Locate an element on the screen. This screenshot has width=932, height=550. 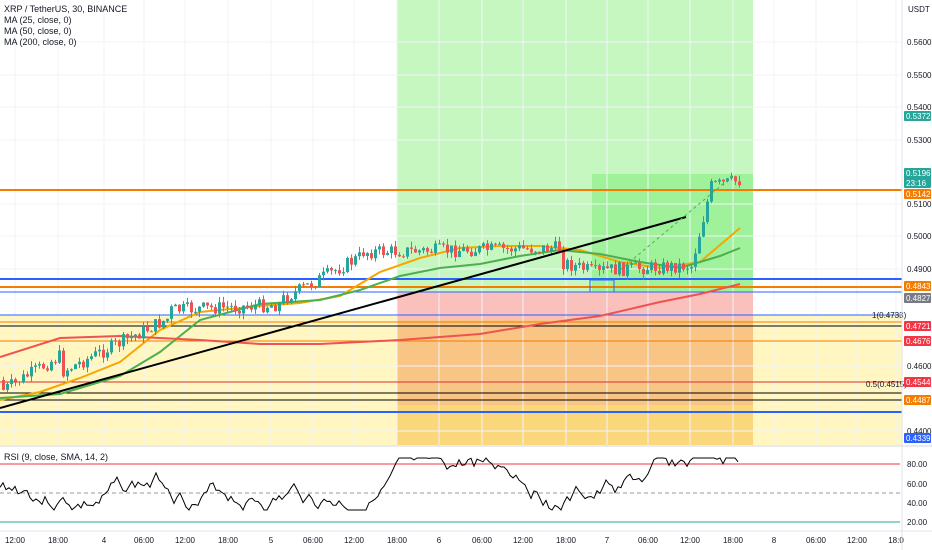
price-tick: 0.5000 is located at coordinates (919, 236).